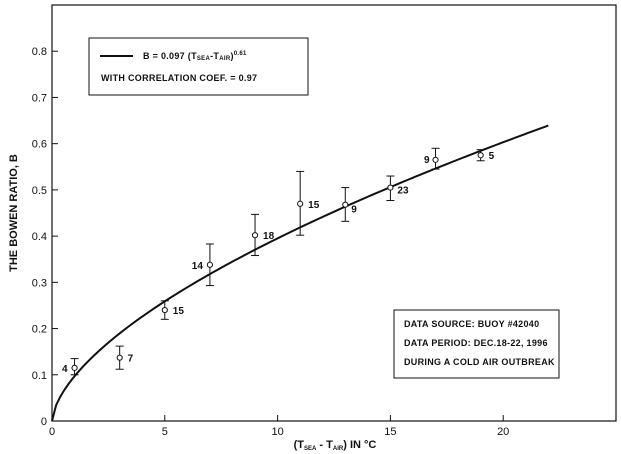 The width and height of the screenshot is (621, 454). Describe the element at coordinates (310, 449) in the screenshot. I see `x-axis-title-sea-sub: SEA` at that location.